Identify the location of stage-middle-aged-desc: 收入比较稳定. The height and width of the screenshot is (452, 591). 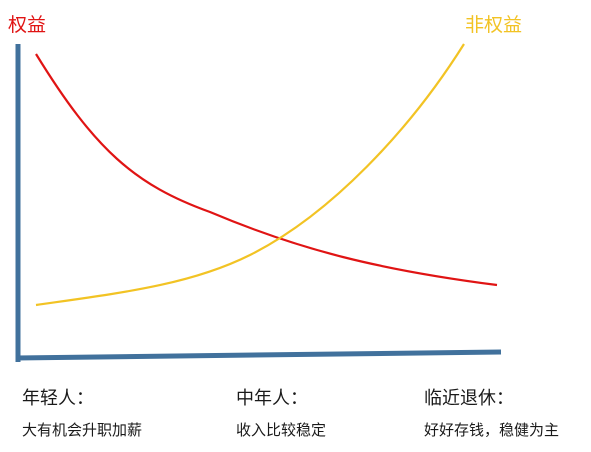
(281, 430).